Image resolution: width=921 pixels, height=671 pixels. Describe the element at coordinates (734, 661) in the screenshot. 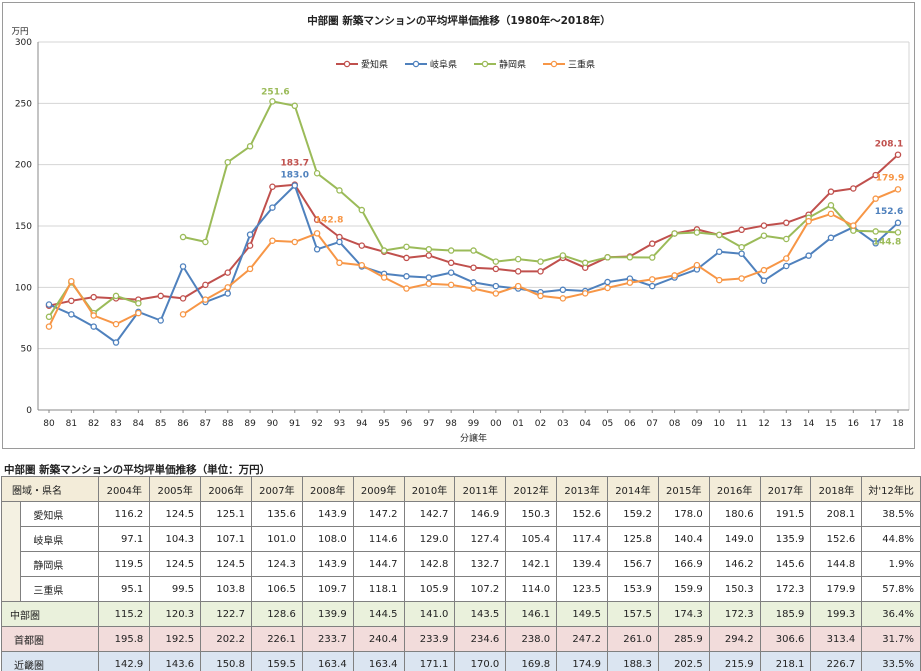

I see `table-cell: 215.9` at that location.